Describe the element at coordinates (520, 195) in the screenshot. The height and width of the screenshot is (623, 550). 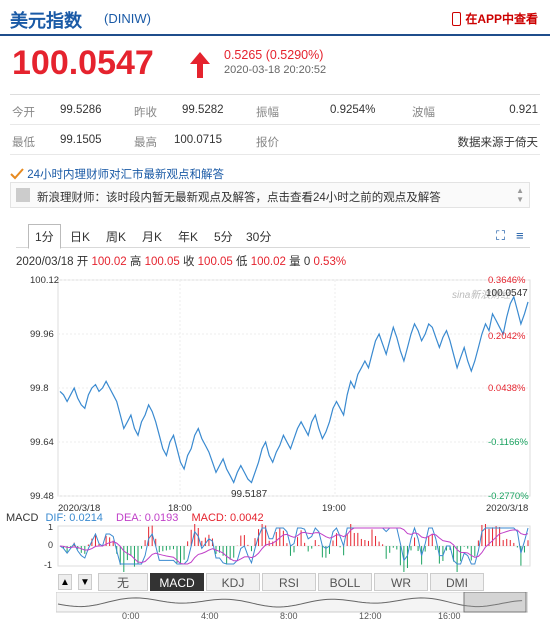
I see `scroll-arrows-icon: ▲ ▼` at that location.